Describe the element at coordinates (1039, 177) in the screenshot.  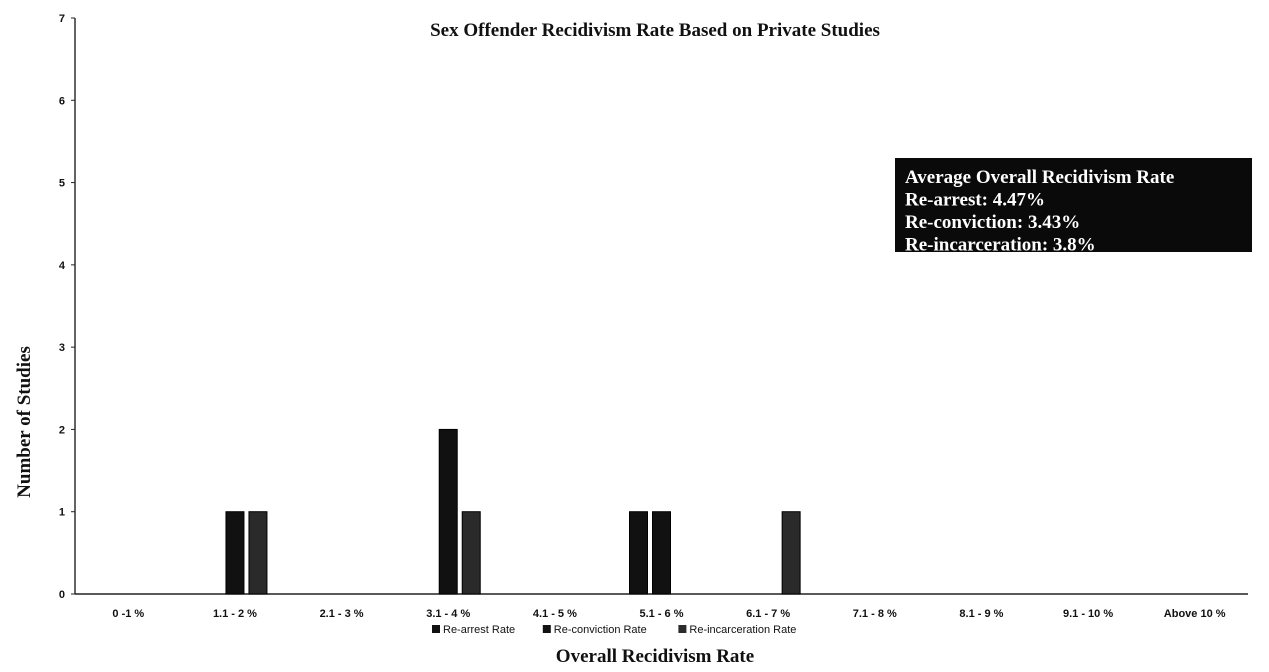
I see `annotation-line: Average Overall Recidivism Rate` at that location.